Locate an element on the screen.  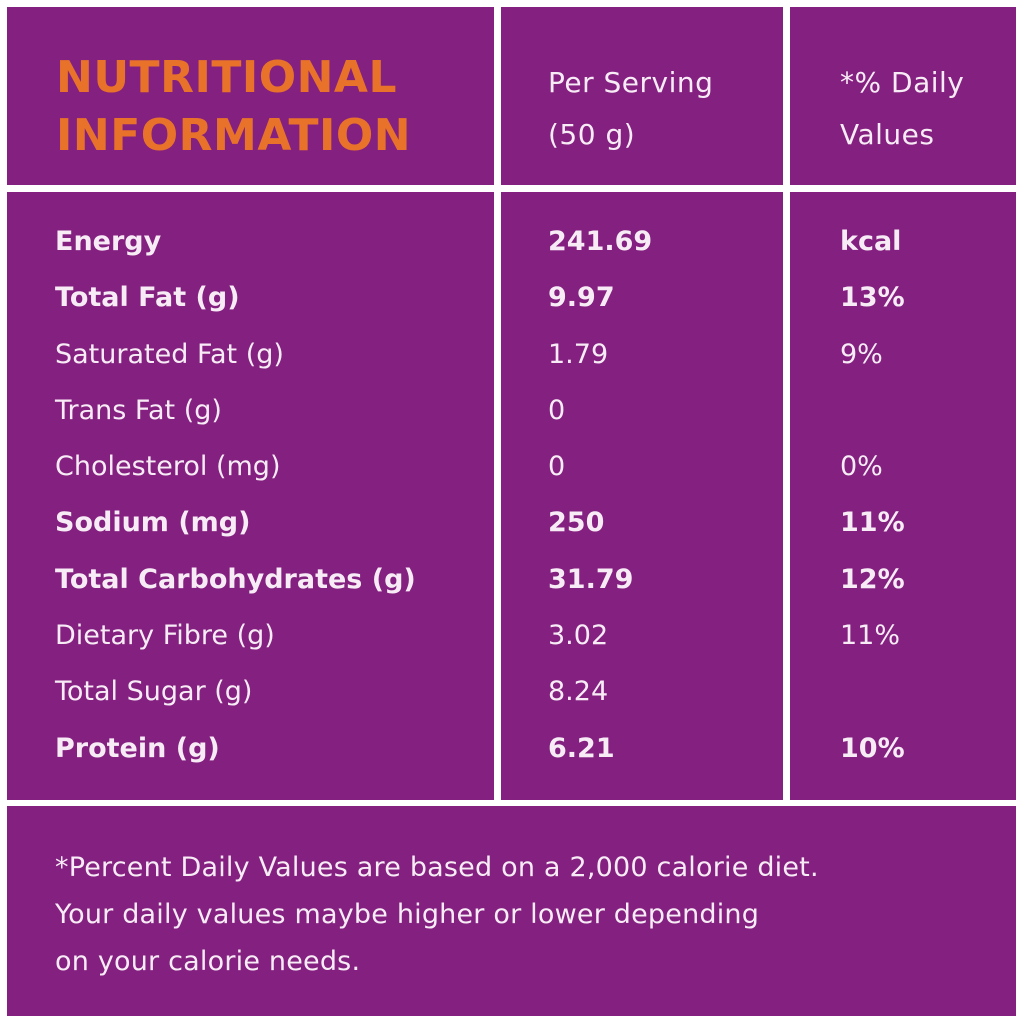
daily-value: 12% is located at coordinates (872, 579).